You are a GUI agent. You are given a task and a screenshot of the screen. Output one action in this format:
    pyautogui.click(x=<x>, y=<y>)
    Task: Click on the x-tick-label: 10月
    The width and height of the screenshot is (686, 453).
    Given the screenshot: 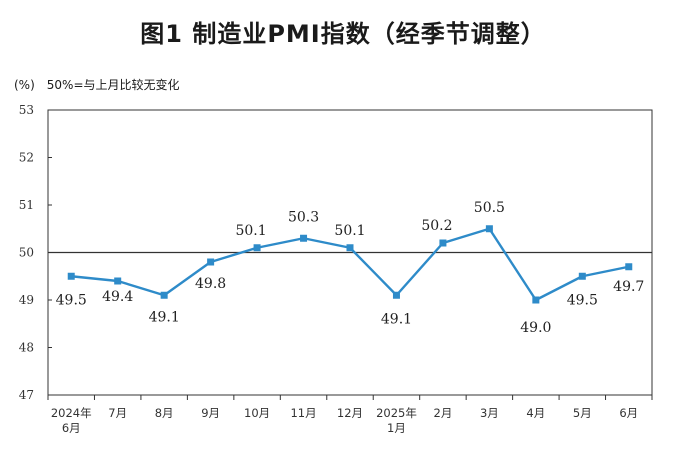 What is the action you would take?
    pyautogui.click(x=257, y=413)
    